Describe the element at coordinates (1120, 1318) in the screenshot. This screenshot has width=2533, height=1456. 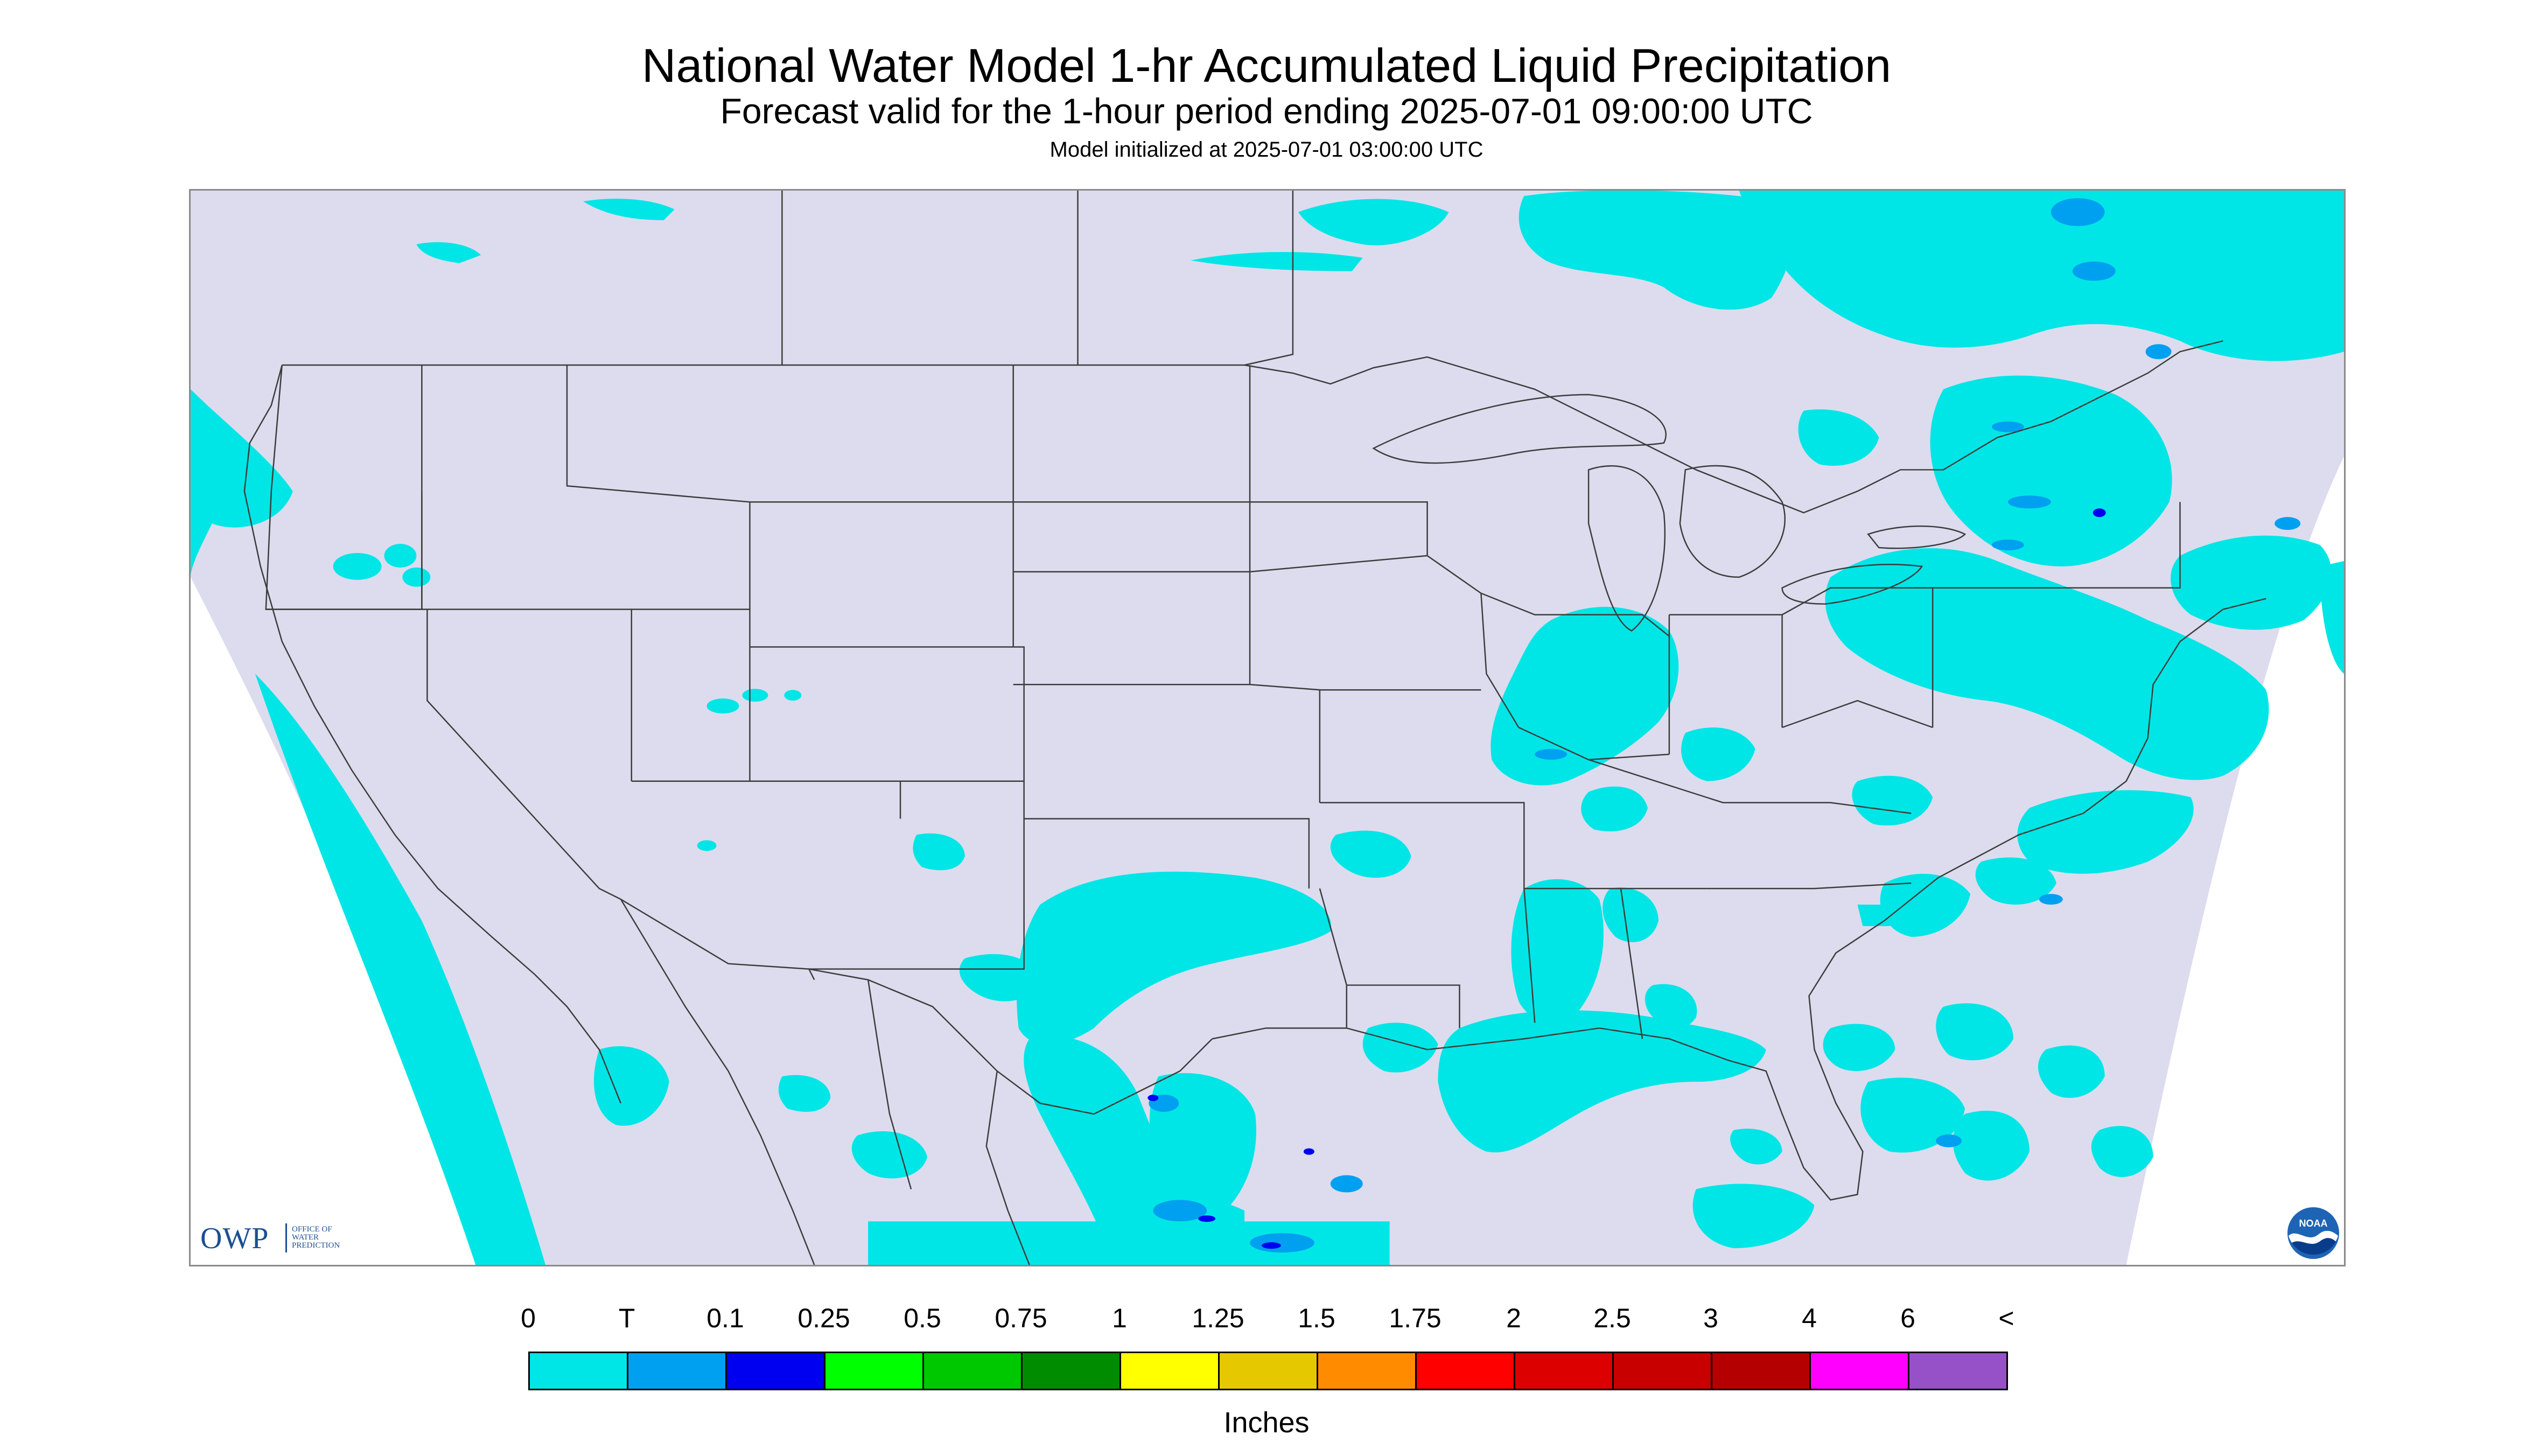
I see `legend-tick-label: 1` at that location.